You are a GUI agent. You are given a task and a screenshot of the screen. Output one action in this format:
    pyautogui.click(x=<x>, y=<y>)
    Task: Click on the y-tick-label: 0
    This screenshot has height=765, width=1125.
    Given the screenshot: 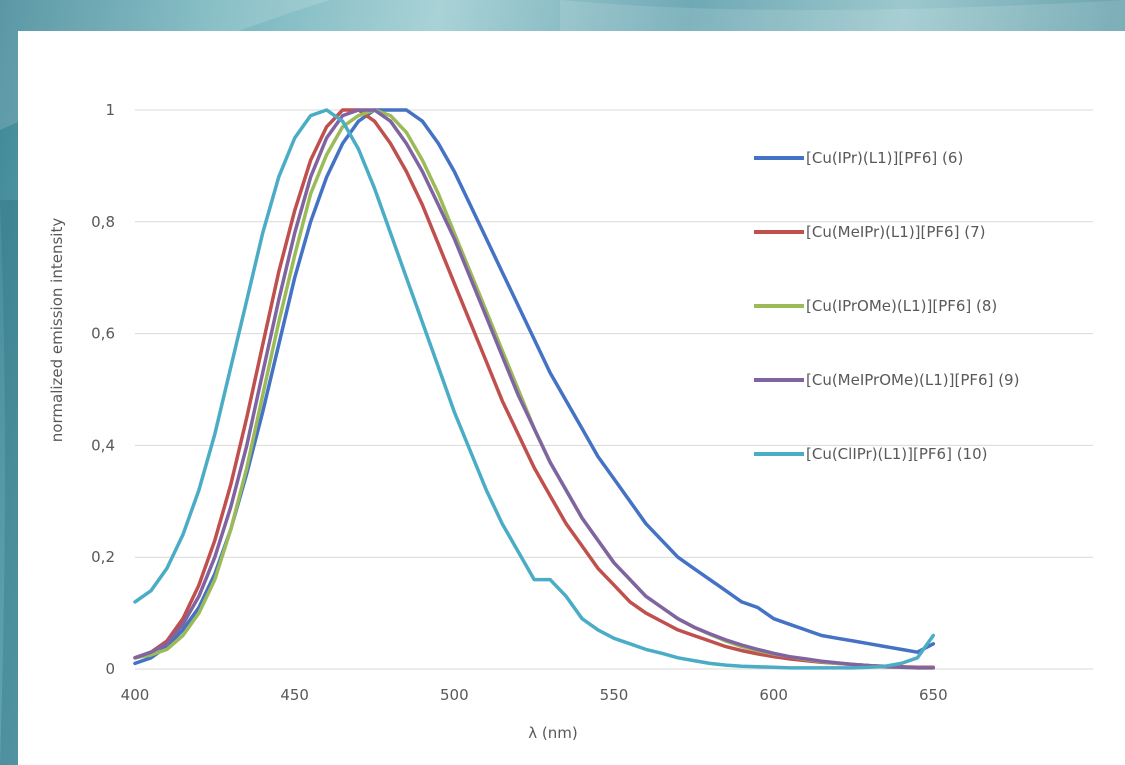 What is the action you would take?
    pyautogui.click(x=110, y=669)
    